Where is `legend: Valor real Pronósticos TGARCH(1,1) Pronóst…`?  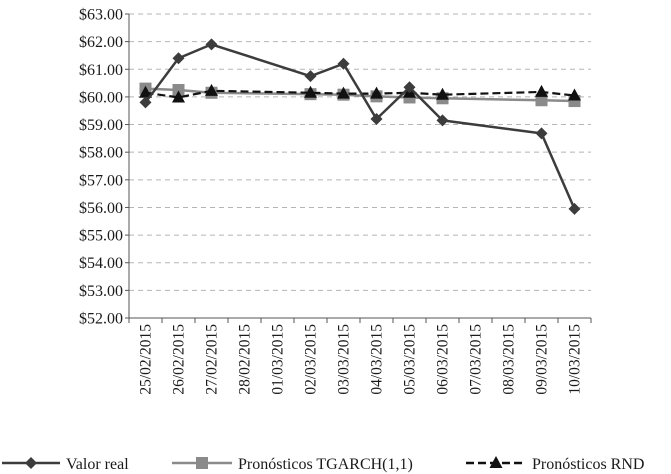
legend: Valor real Pronósticos TGARCH(1,1) Pronóst… is located at coordinates (323, 464).